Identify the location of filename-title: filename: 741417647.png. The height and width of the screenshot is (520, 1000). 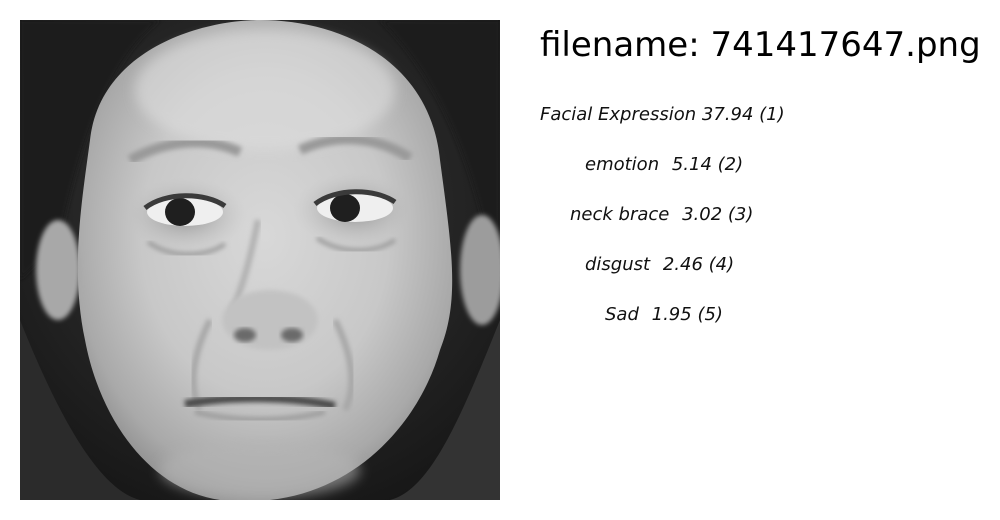
(760, 45).